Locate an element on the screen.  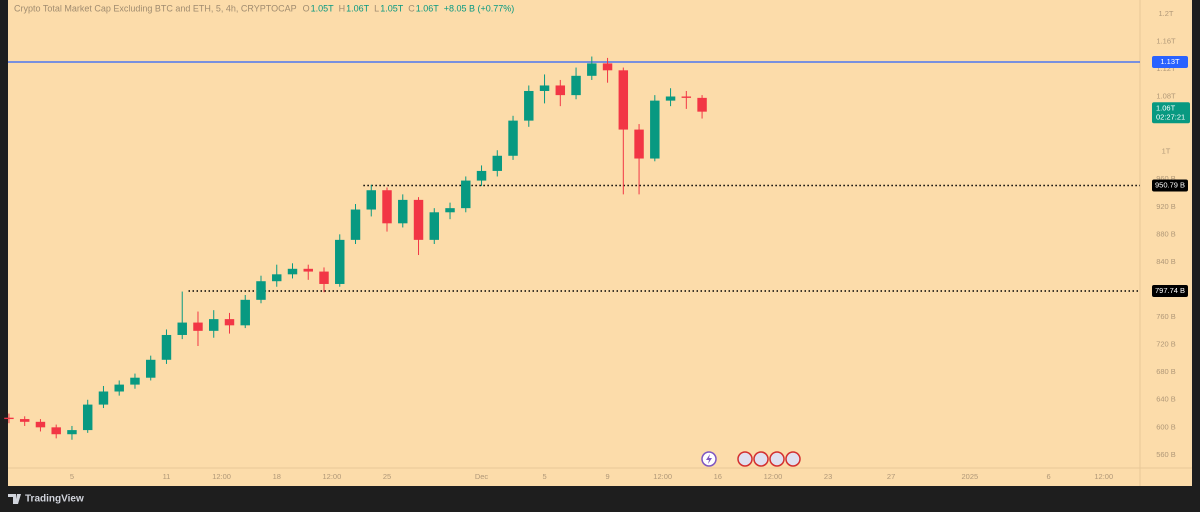
y-tick-label: 880 B is located at coordinates (1166, 233).